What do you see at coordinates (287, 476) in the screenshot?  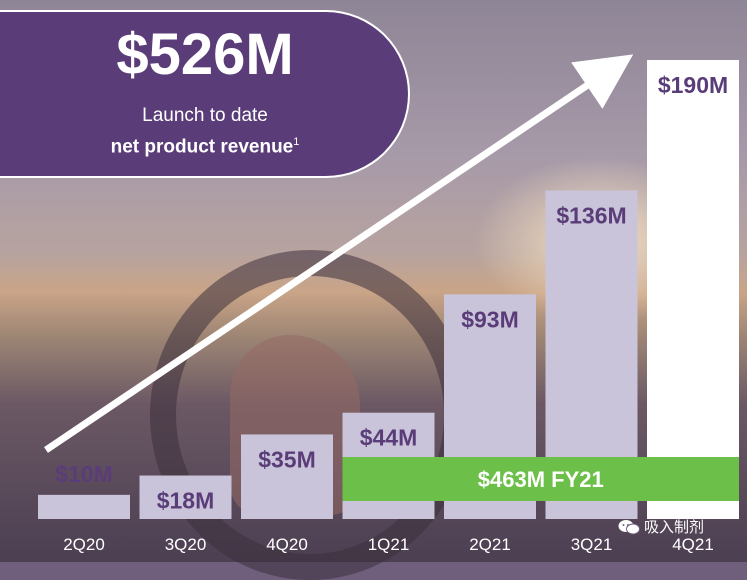 I see `bar-4Q20` at bounding box center [287, 476].